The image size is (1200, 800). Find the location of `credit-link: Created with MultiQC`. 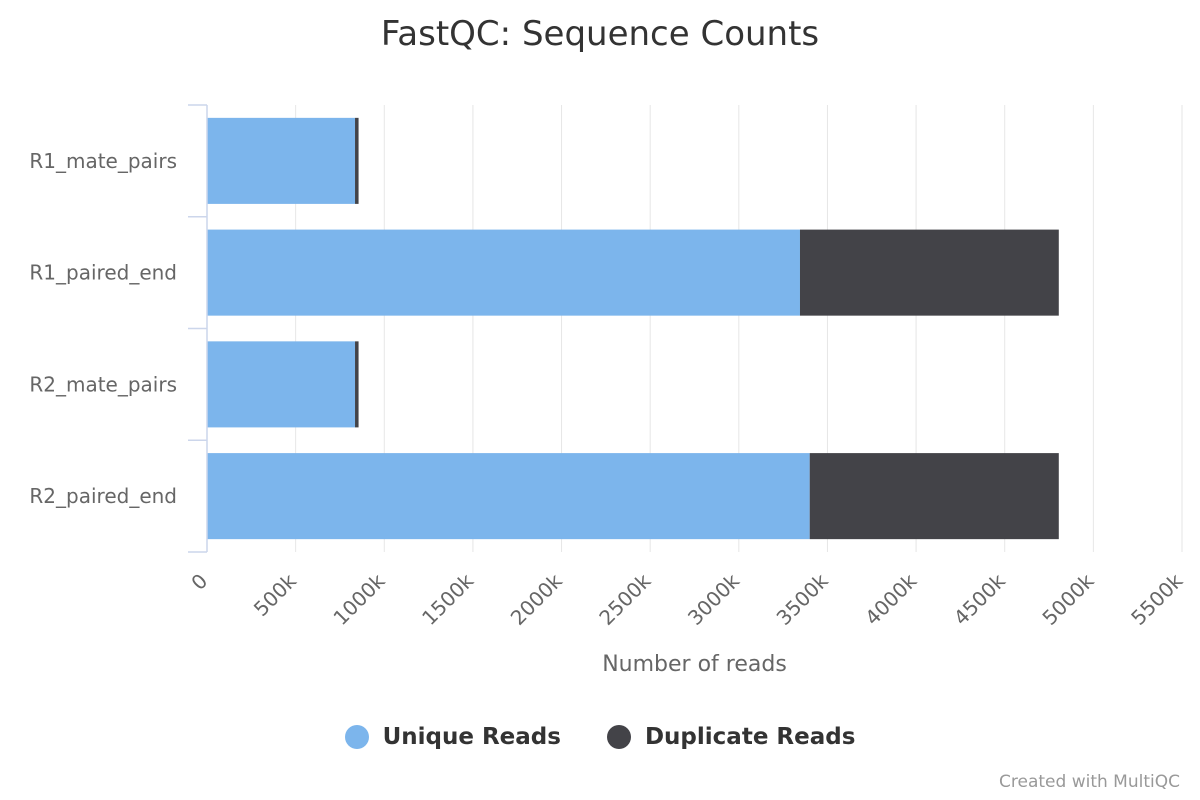

credit-link: Created with MultiQC is located at coordinates (1089, 782).